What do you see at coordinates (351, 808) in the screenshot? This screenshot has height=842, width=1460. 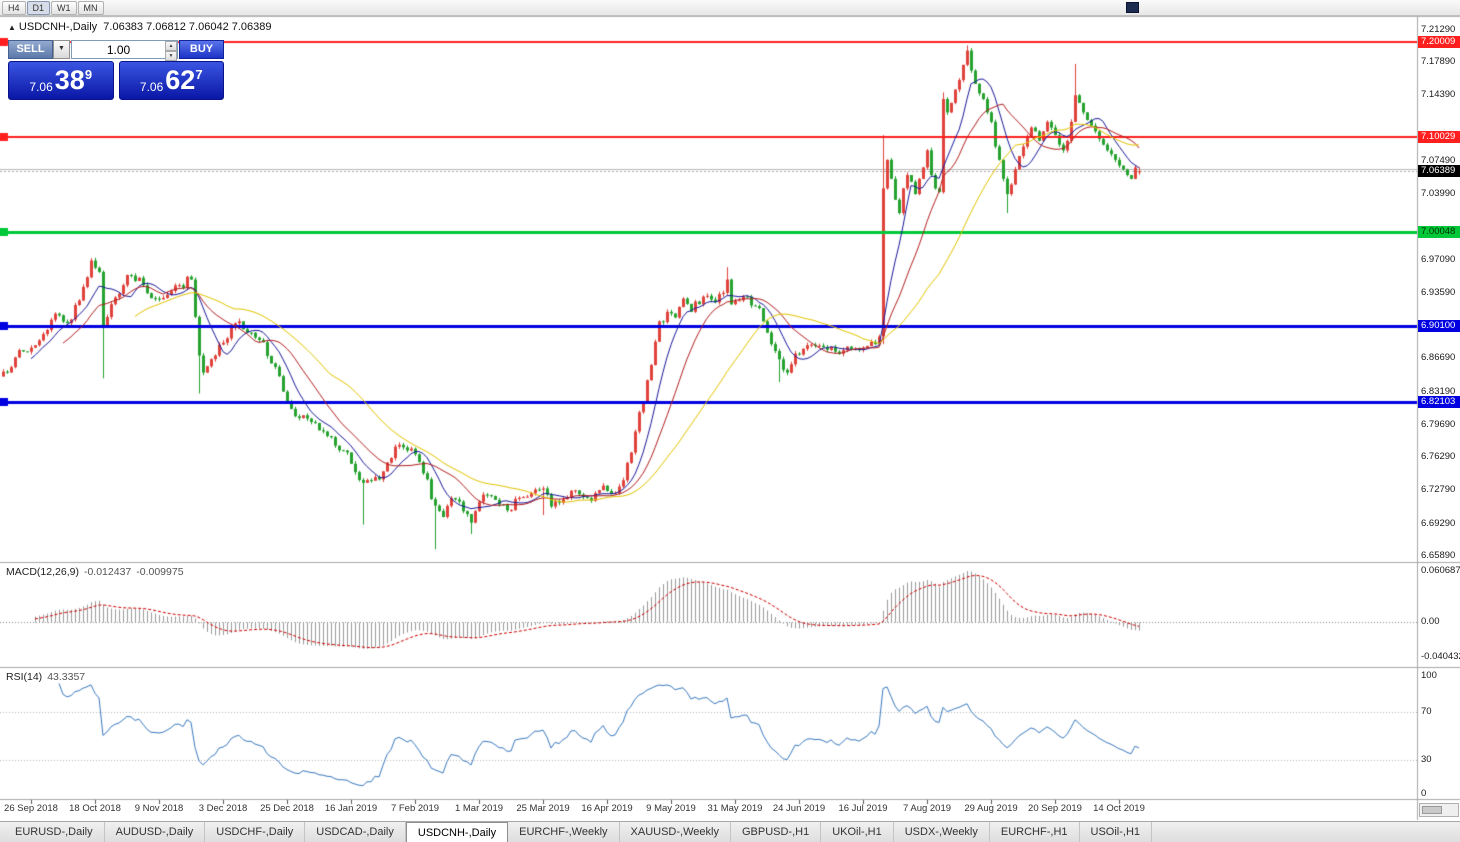 I see `time-axis-label: 16 Jan 2019` at bounding box center [351, 808].